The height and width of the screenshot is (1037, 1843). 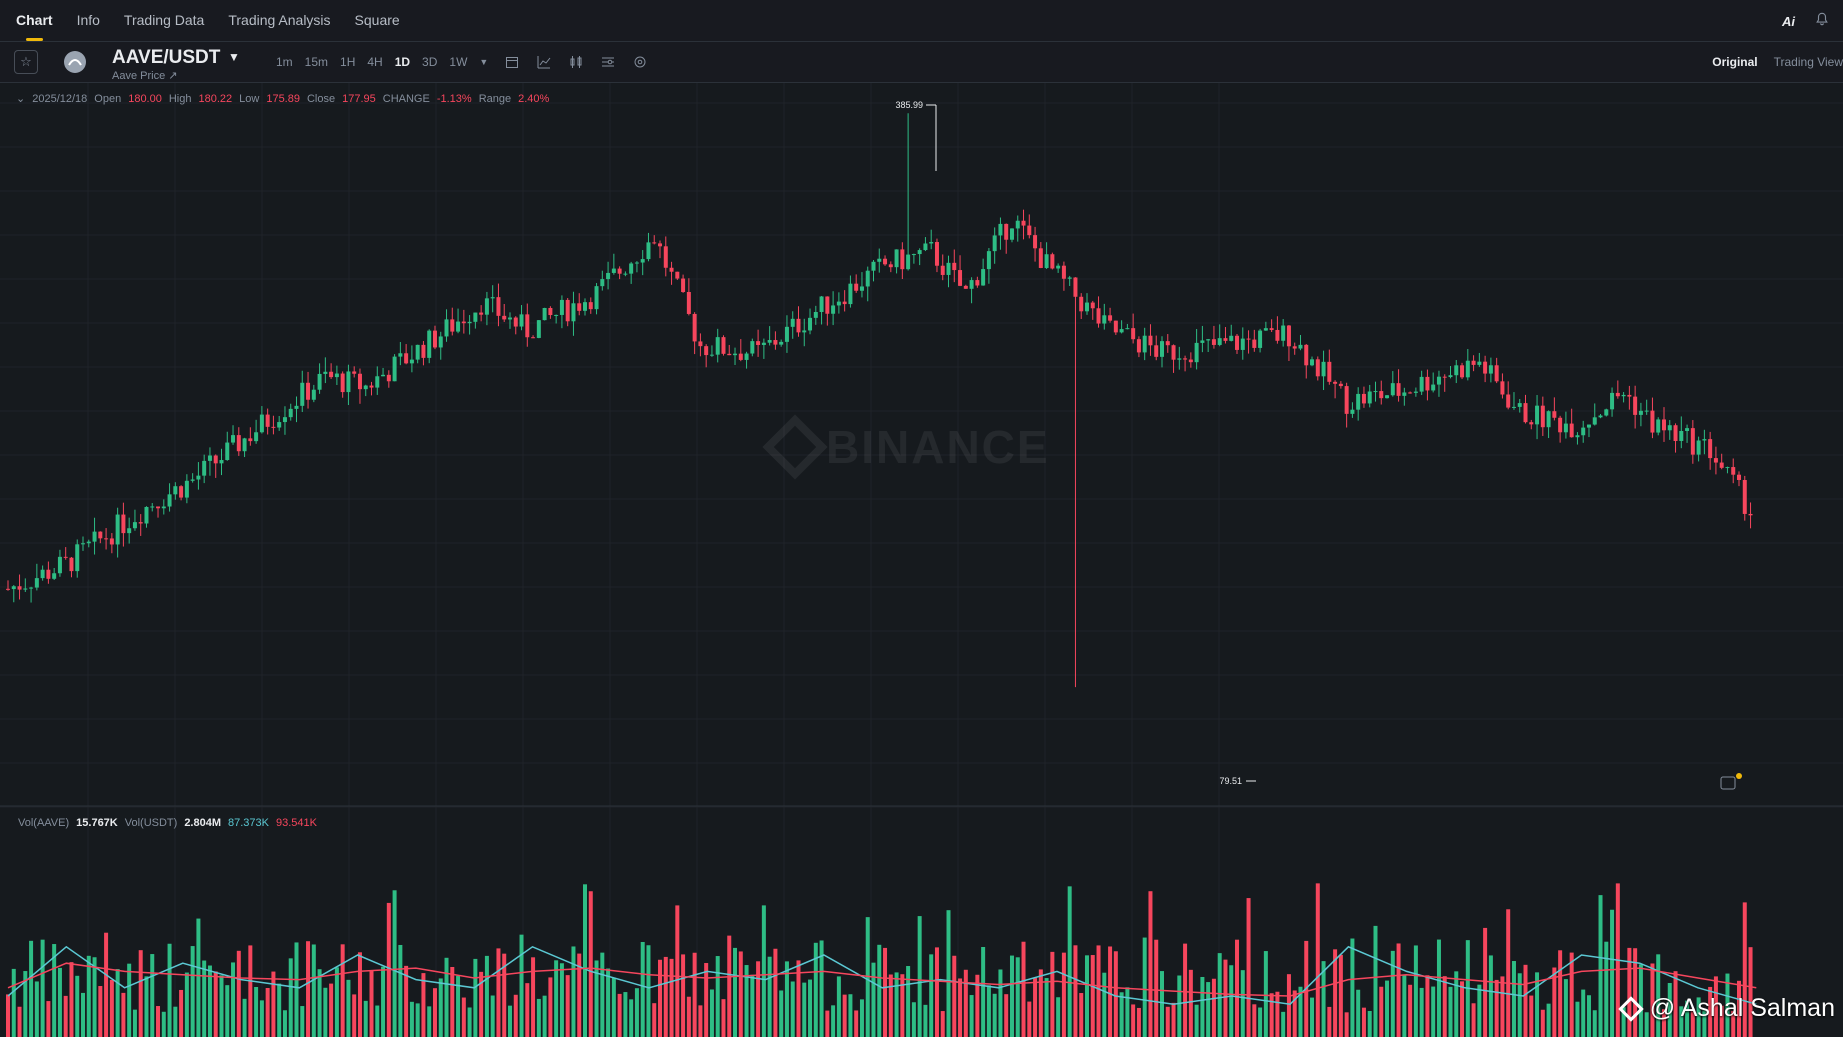 What do you see at coordinates (348, 62) in the screenshot?
I see `interval-1h: 1H` at bounding box center [348, 62].